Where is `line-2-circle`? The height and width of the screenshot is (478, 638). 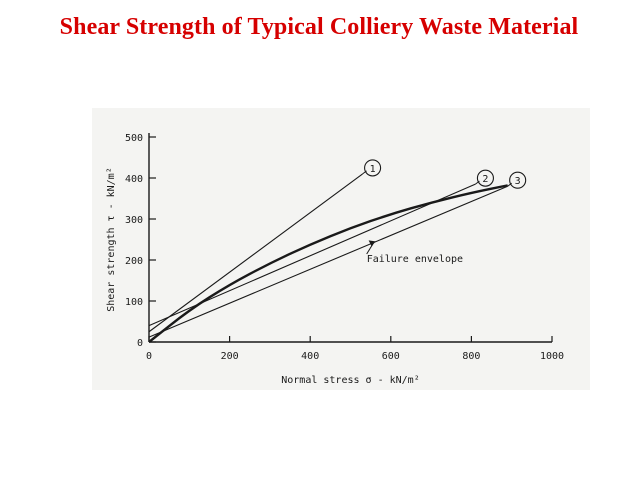
line-2-circle is located at coordinates (485, 178).